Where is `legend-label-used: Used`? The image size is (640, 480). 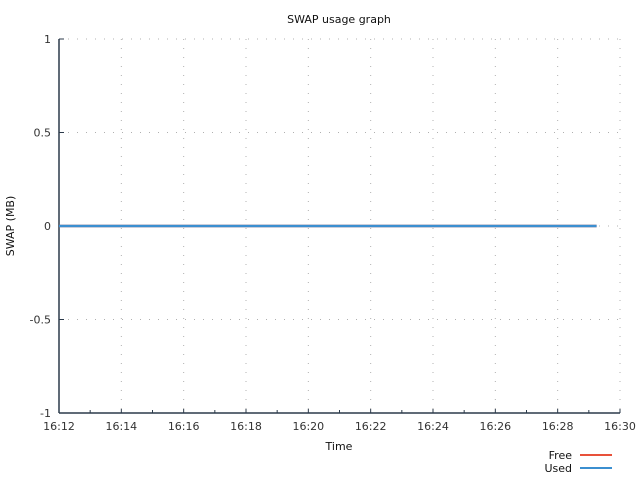 legend-label-used: Used is located at coordinates (558, 468).